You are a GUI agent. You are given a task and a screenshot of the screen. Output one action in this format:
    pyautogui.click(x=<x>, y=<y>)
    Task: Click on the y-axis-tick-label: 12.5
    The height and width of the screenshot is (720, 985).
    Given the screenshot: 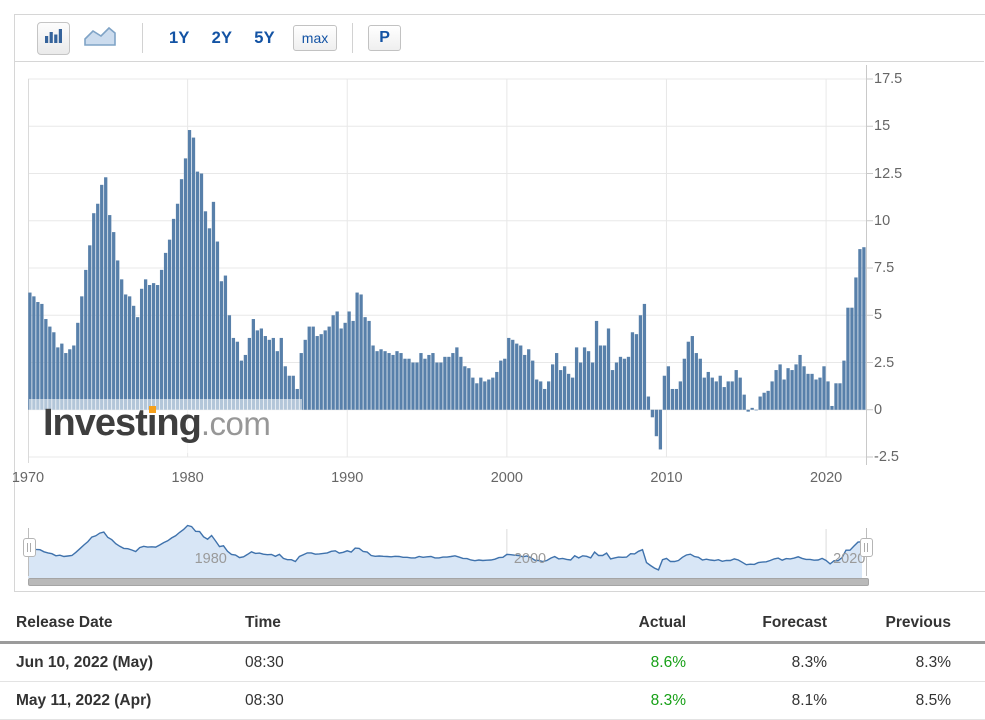 What is the action you would take?
    pyautogui.click(x=888, y=173)
    